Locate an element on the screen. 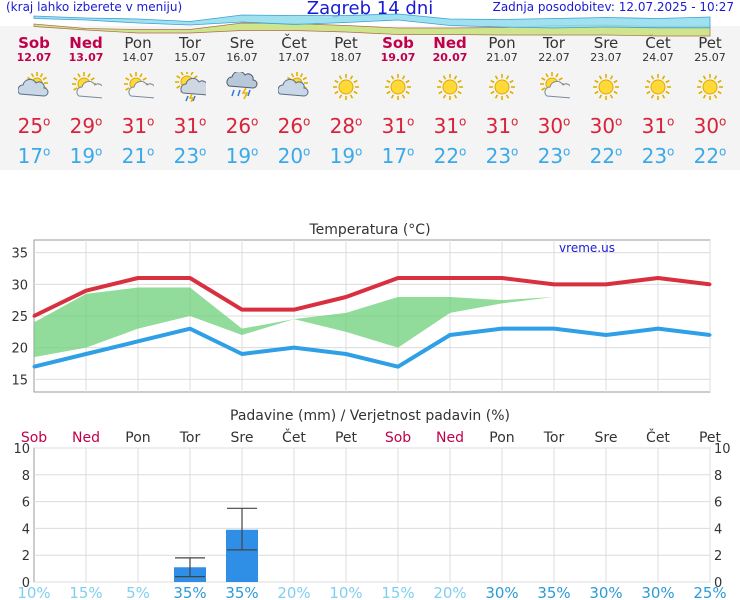 The image size is (740, 600). precip-day-label: Čet is located at coordinates (294, 437).